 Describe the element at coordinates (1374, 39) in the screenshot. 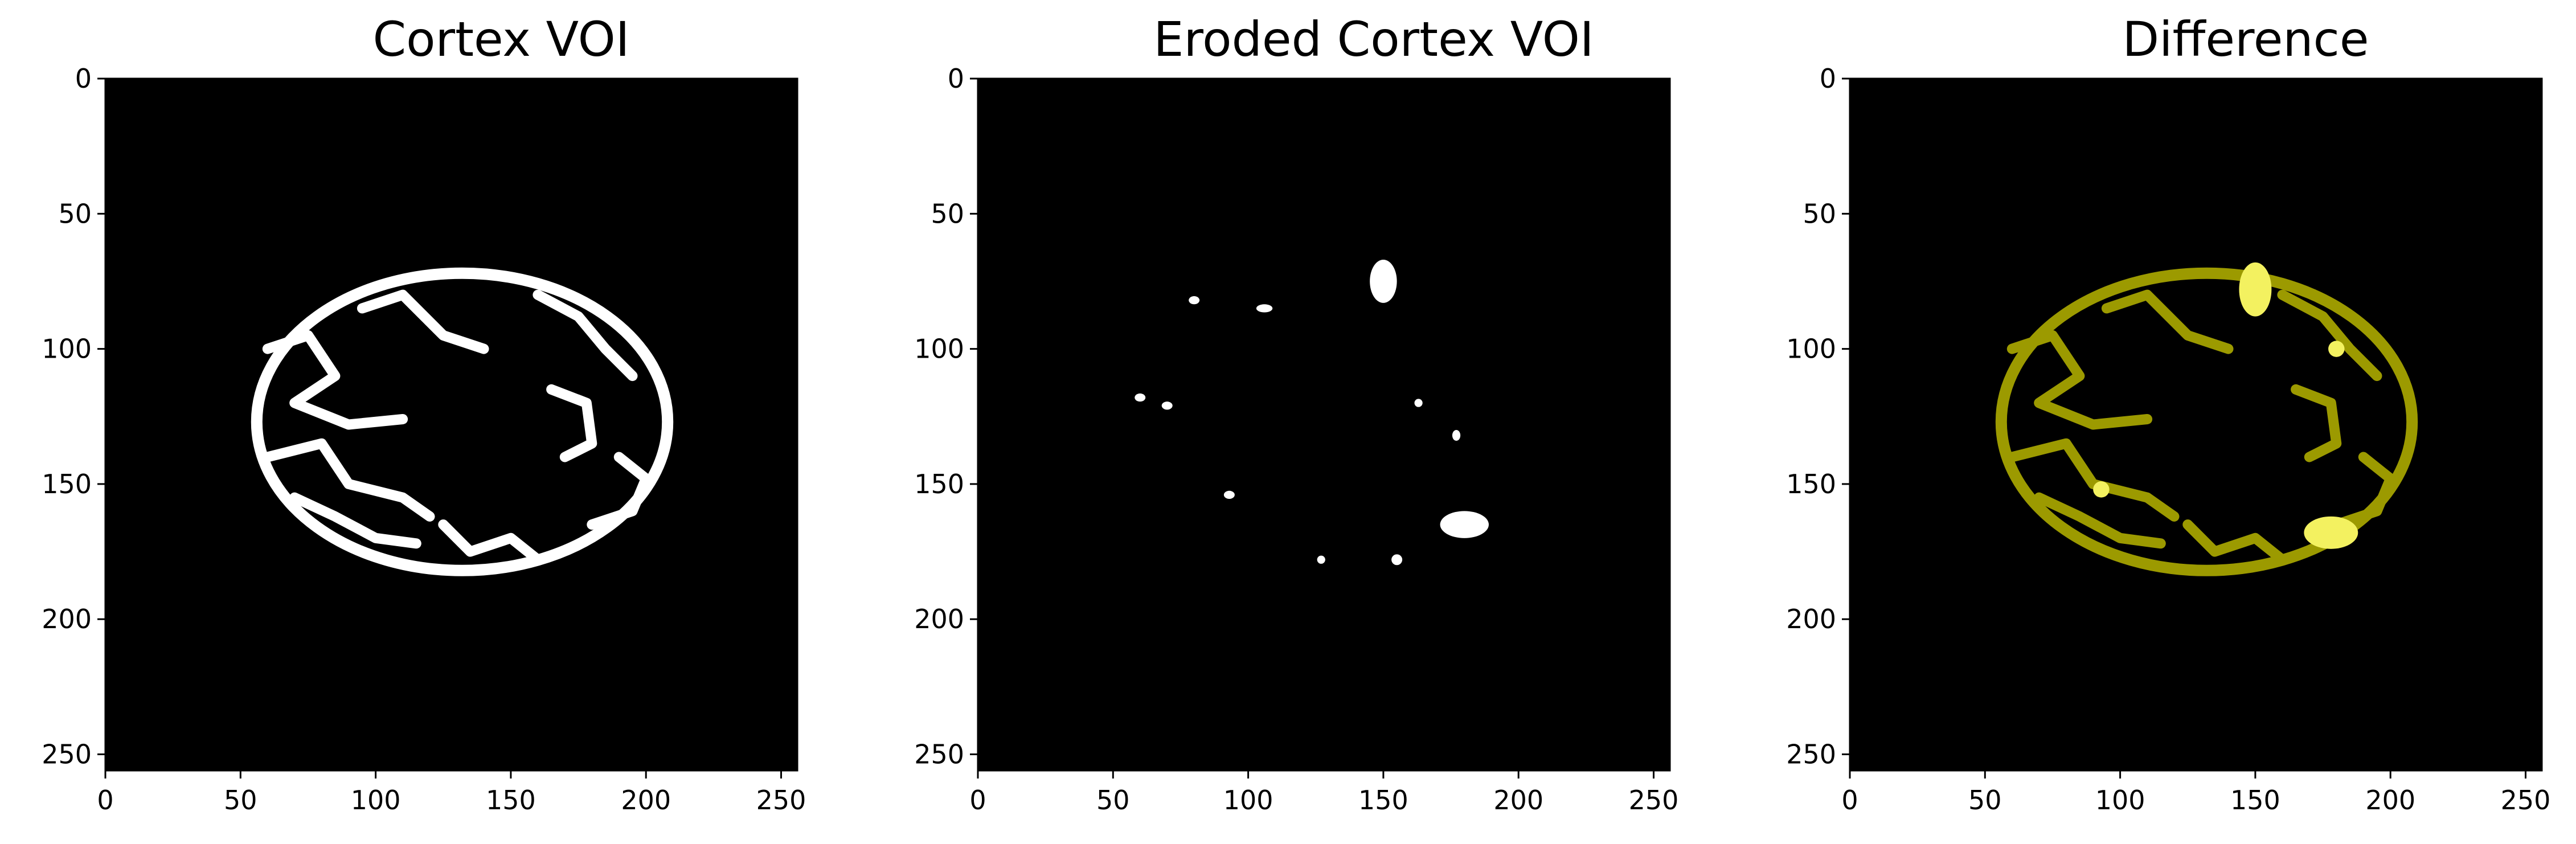

I see `panel-title: Eroded Cortex VOI` at that location.